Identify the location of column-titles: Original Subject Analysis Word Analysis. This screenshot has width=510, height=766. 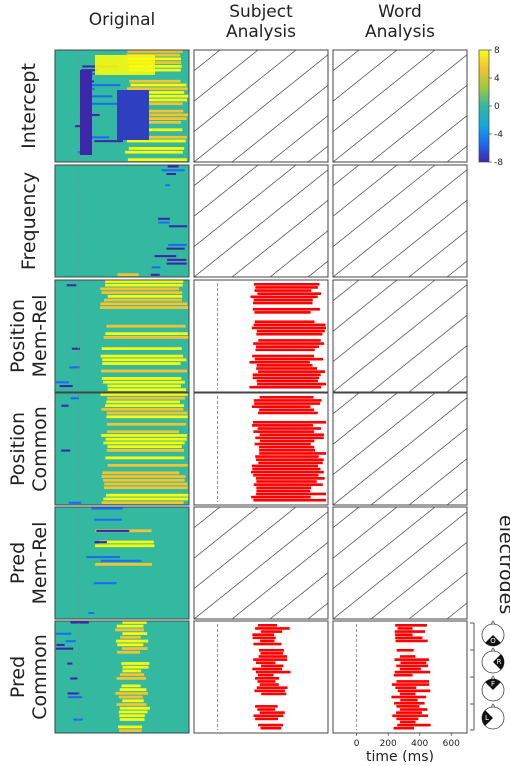
(262, 22).